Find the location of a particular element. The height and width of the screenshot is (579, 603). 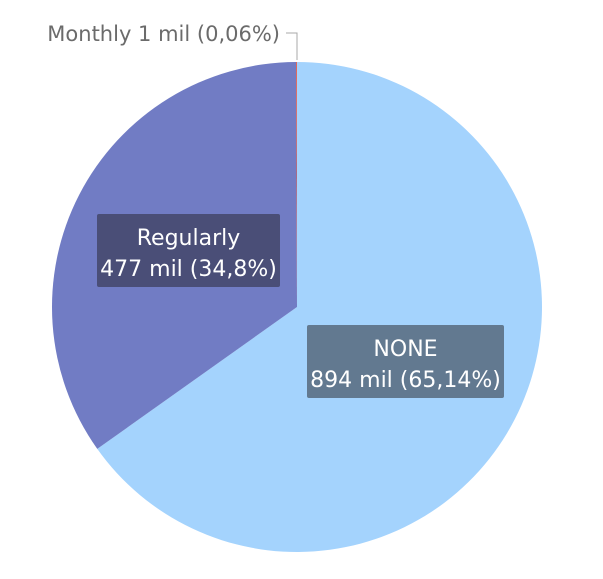

slice-label-monthly: Monthly 1 mil (0,06%) is located at coordinates (172, 41).